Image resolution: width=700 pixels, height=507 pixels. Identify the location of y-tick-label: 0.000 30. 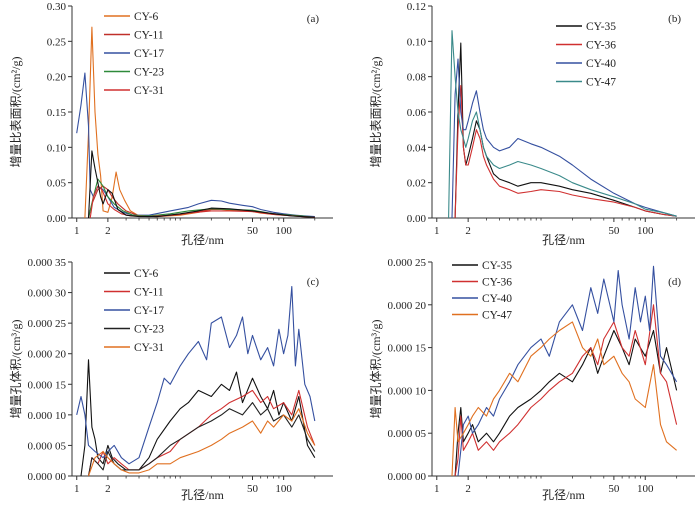
(47, 294).